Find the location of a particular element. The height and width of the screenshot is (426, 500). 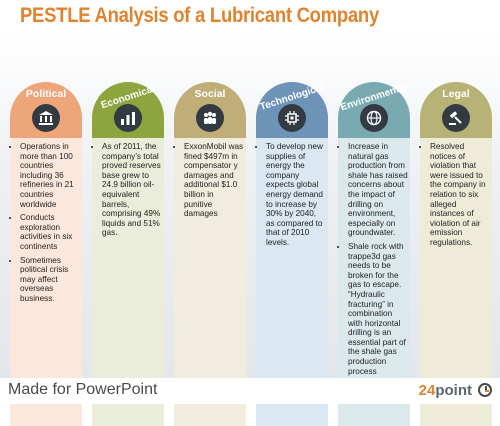

arch-economical: Economical is located at coordinates (128, 110).